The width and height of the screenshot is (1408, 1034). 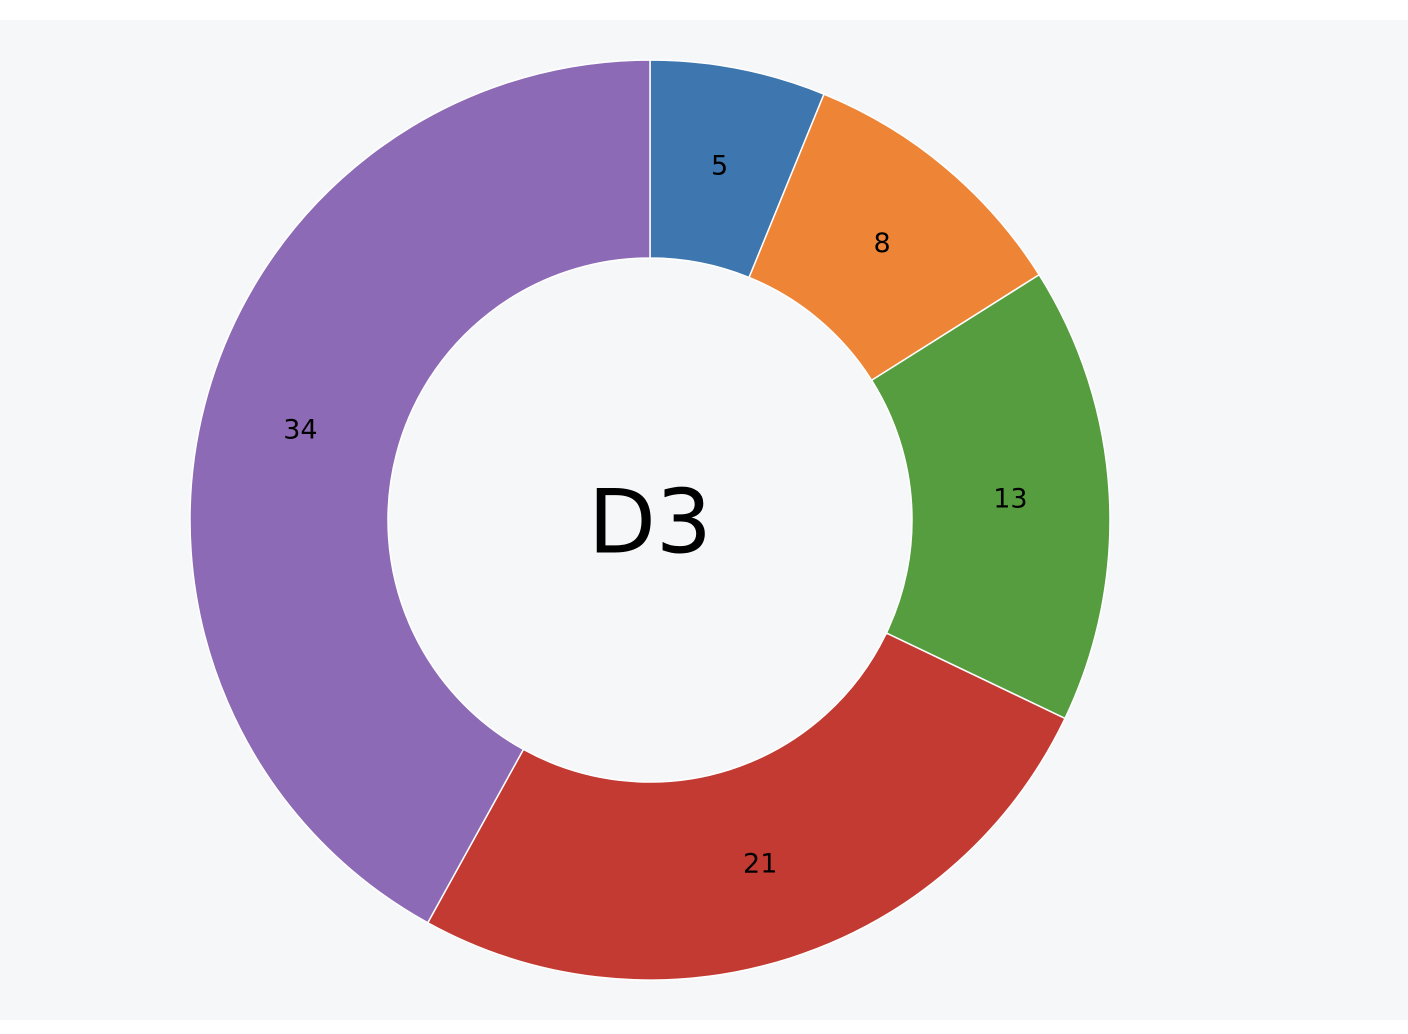 I want to click on slice-label-21: 21, so click(x=760, y=863).